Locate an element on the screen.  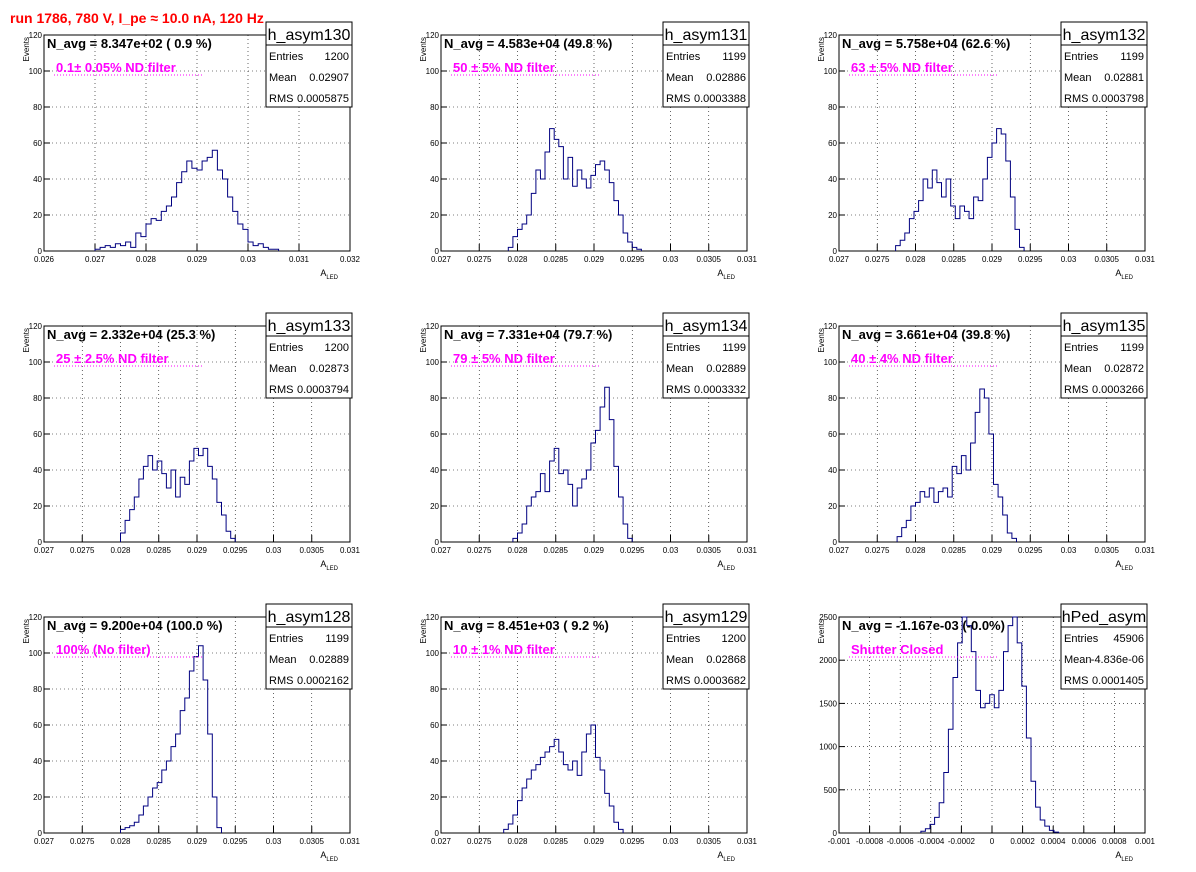
x-tick-label: -0.0002 is located at coordinates (962, 841).